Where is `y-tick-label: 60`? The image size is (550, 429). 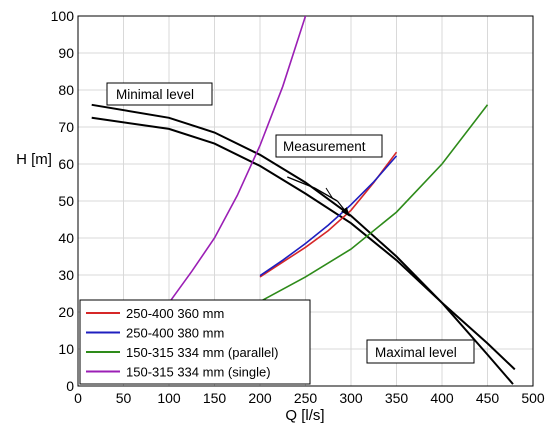 y-tick-label: 60 is located at coordinates (66, 164).